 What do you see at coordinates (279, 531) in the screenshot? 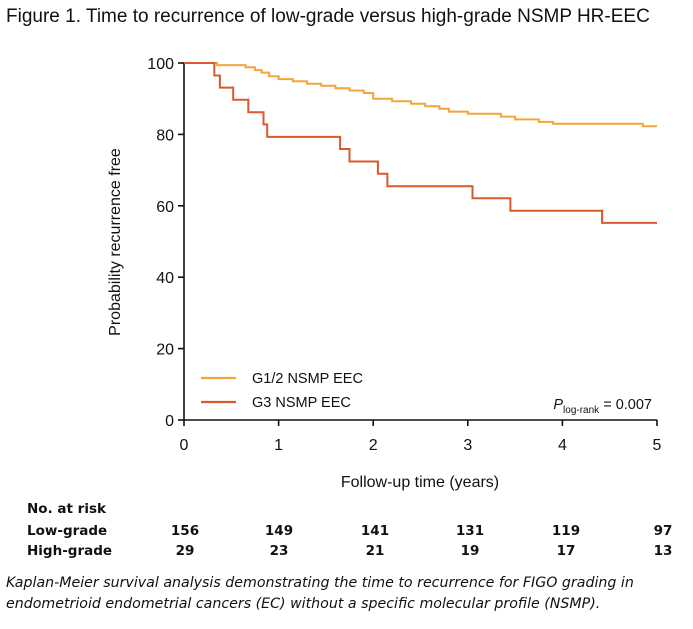
I see `risk-low-1: 149` at bounding box center [279, 531].